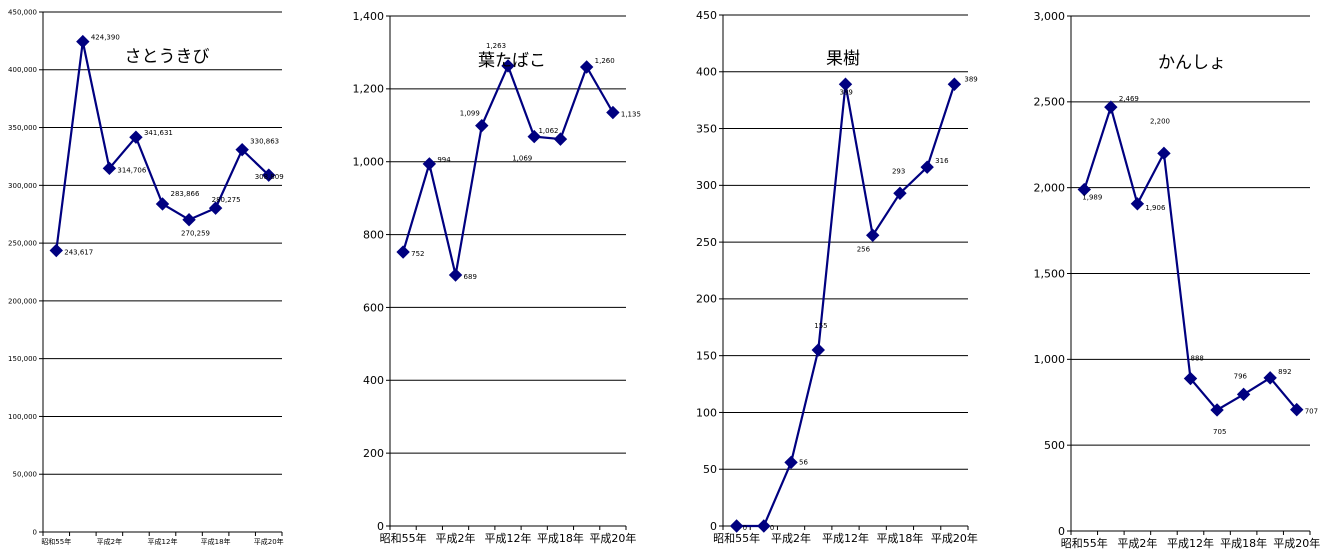 This screenshot has width=1334, height=554. What do you see at coordinates (22, 70) in the screenshot?
I see `y-tick-label: 400,000` at bounding box center [22, 70].